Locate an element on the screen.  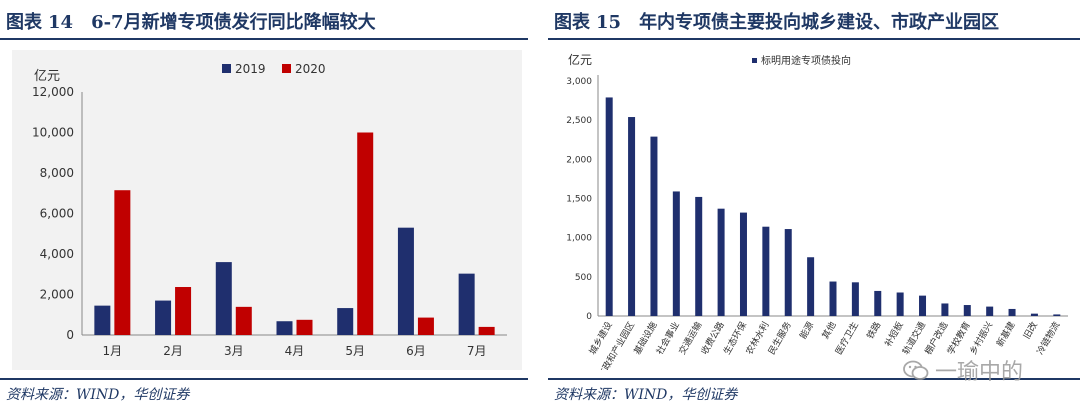
x-tick-label: 7月 is located at coordinates (477, 351).